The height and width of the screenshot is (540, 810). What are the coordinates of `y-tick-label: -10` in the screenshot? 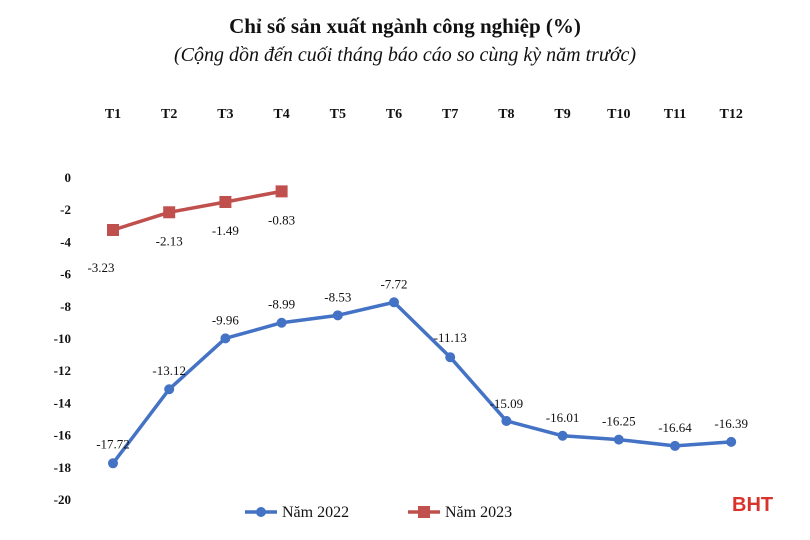 It's located at (62, 338).